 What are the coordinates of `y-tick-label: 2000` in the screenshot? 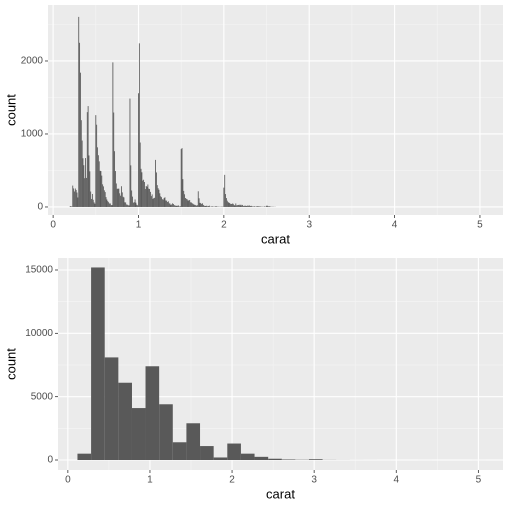 It's located at (32, 61).